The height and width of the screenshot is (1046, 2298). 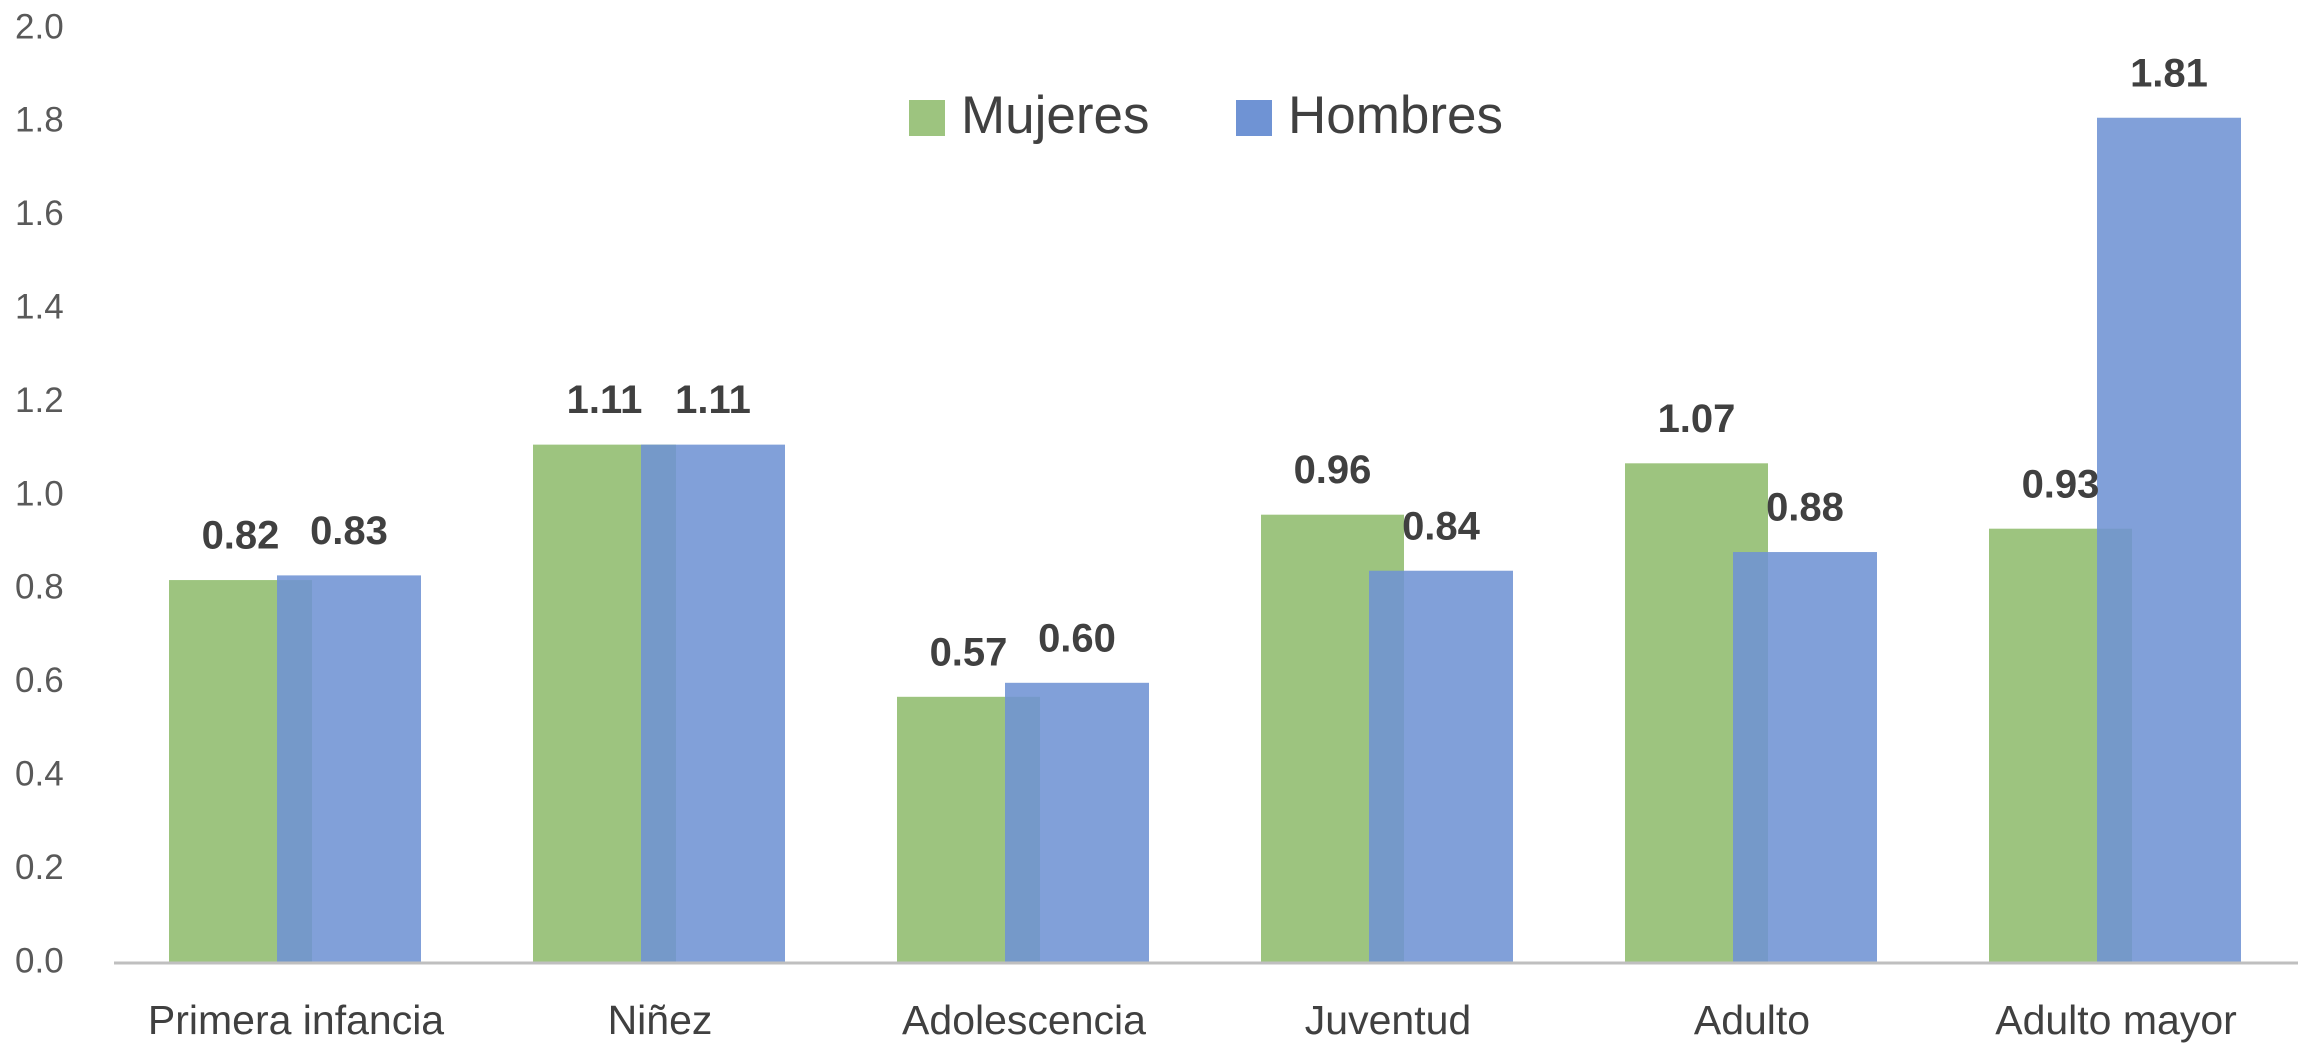 I want to click on value-label: 0.60, so click(x=1077, y=638).